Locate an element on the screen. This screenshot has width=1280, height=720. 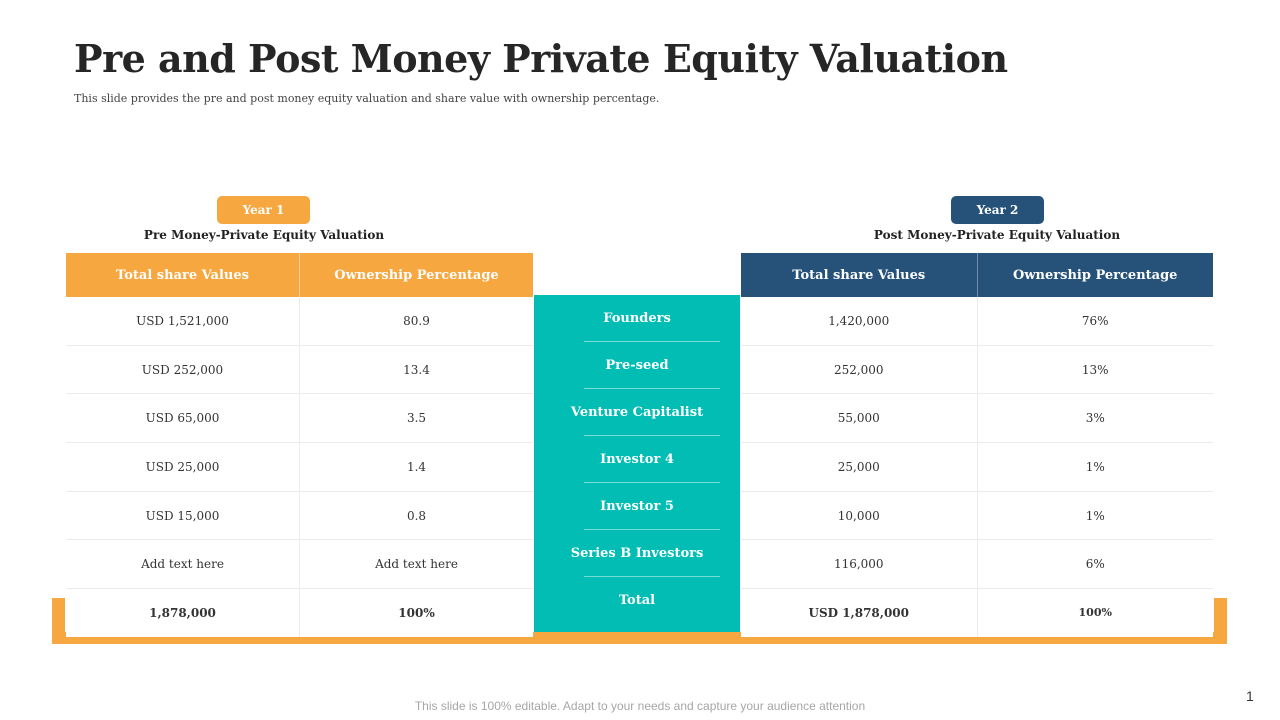
pre-ownership: 80.9 is located at coordinates (416, 320).